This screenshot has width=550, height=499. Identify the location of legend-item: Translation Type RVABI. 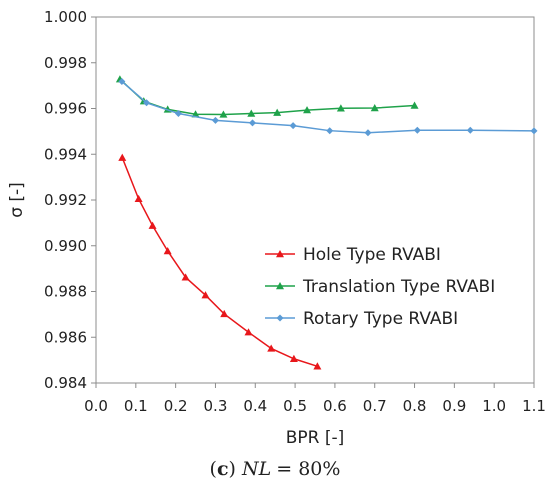
(380, 287).